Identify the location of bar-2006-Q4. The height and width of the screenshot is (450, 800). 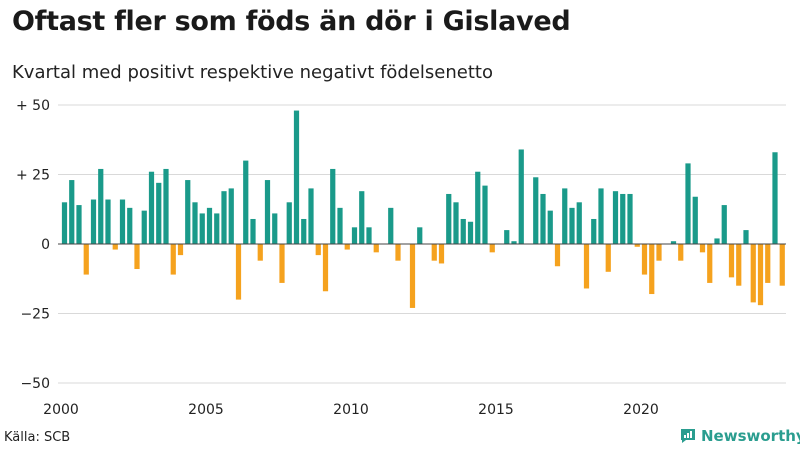
(260, 252).